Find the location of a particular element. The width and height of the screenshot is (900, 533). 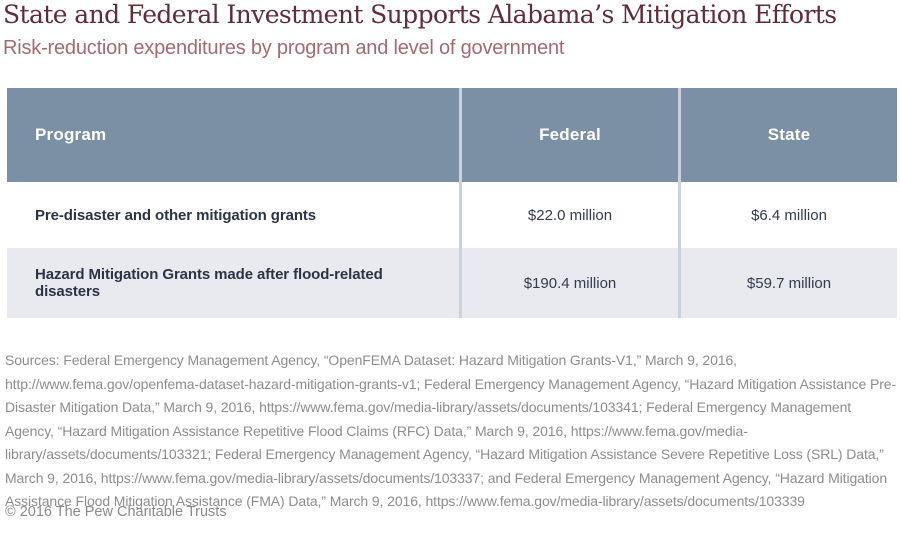

column-header-federal: Federal is located at coordinates (570, 135).